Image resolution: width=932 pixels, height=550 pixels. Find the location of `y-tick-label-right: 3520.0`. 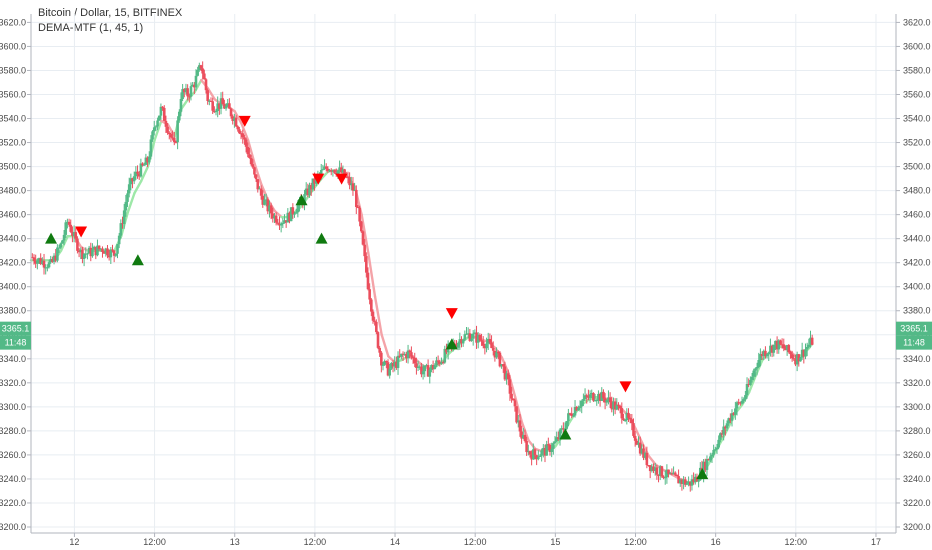

y-tick-label-right: 3520.0 is located at coordinates (917, 143).